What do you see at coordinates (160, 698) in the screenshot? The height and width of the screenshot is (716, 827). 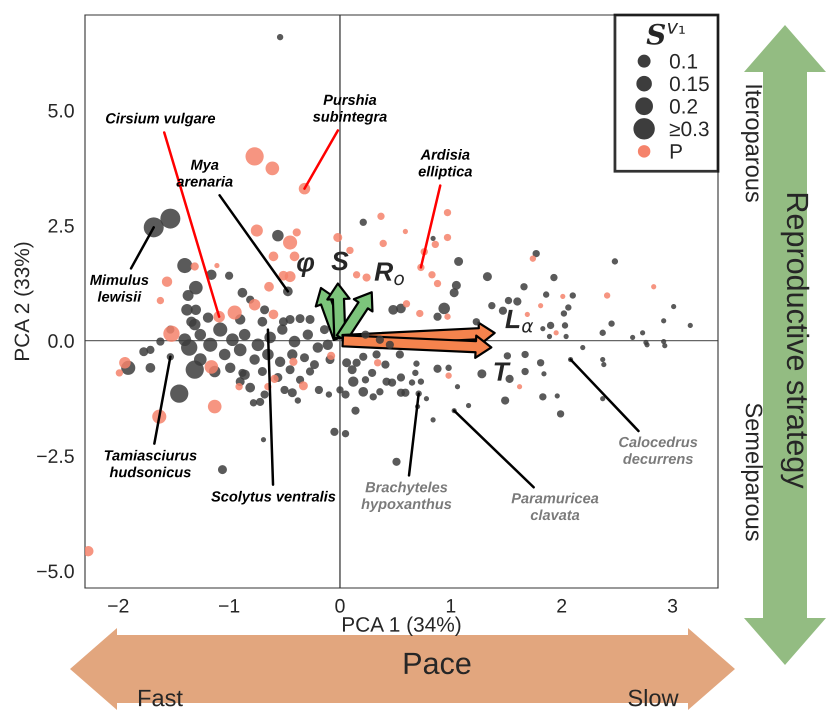 I see `text: Fast` at bounding box center [160, 698].